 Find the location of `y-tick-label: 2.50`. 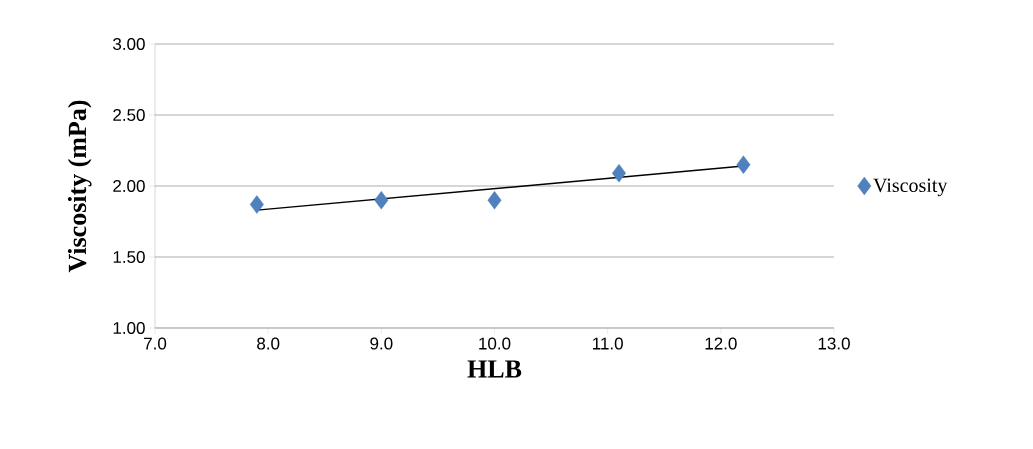

y-tick-label: 2.50 is located at coordinates (129, 115).